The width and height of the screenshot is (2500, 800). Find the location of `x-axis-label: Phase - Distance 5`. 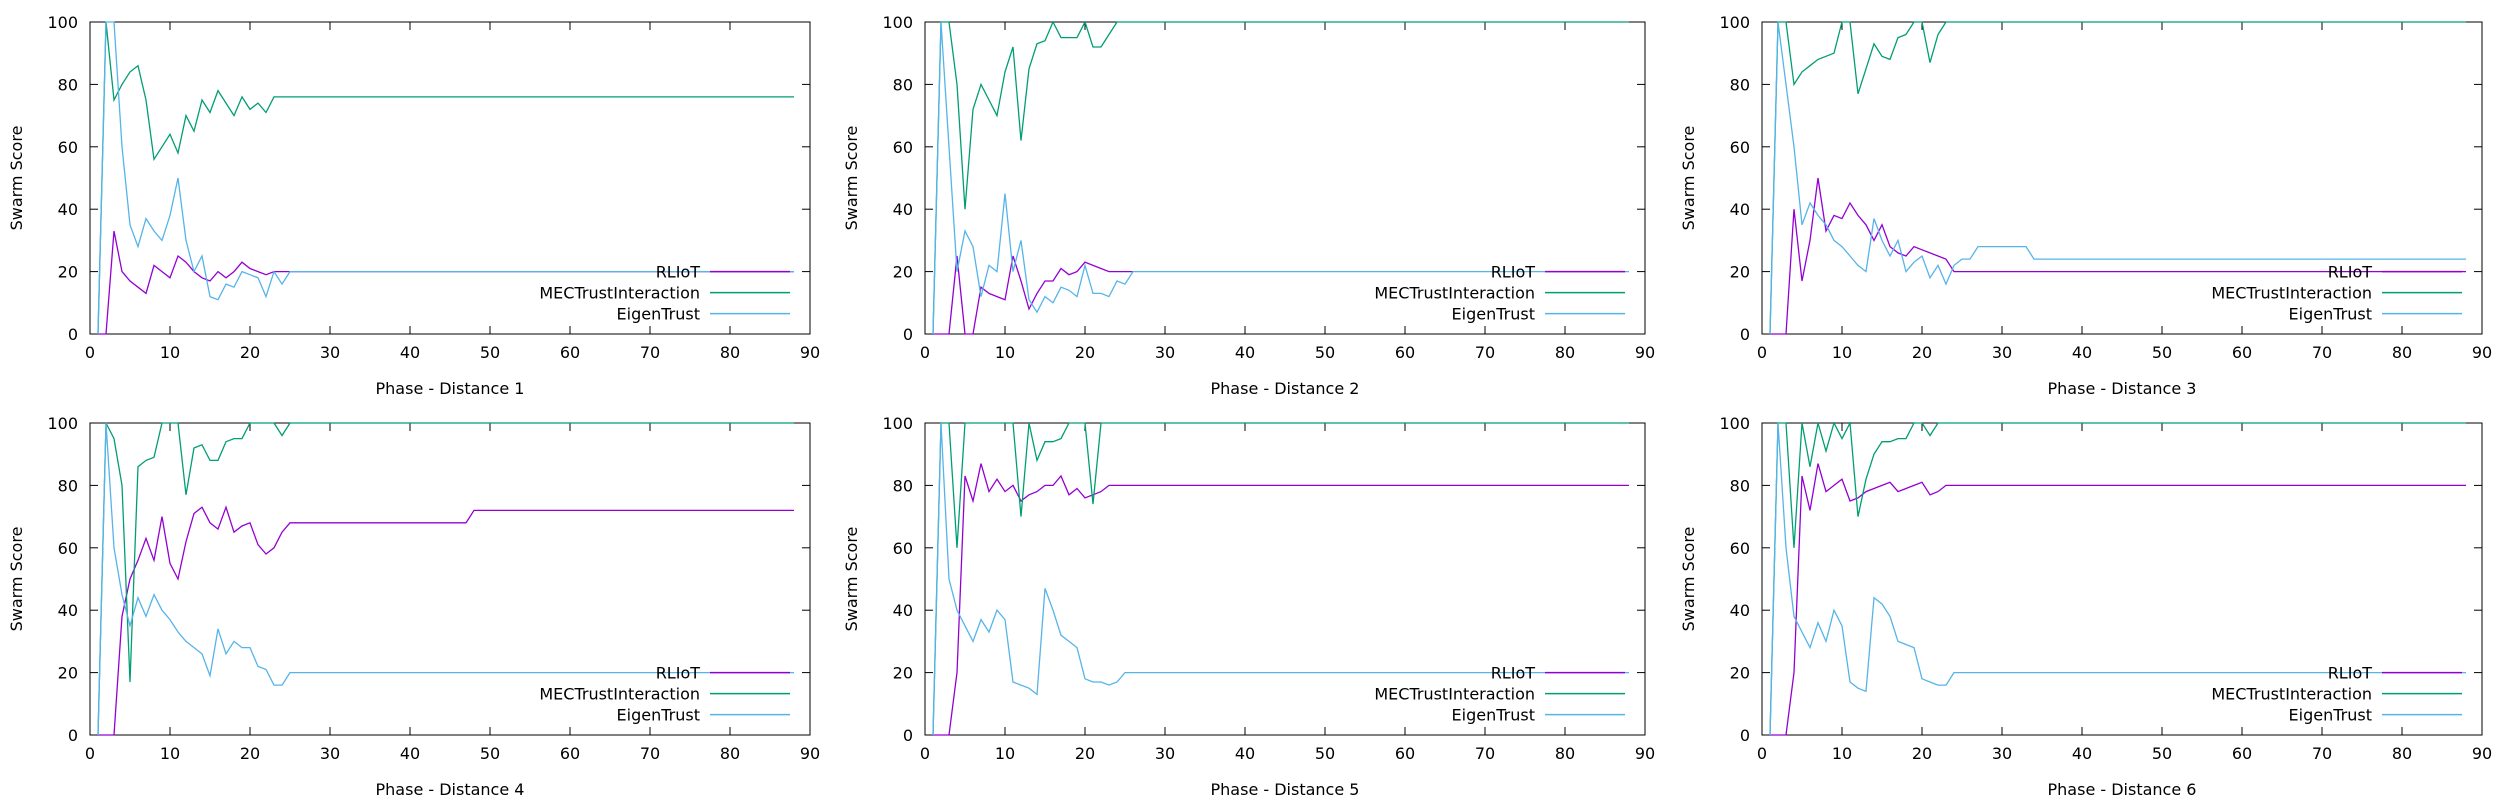

x-axis-label: Phase - Distance 5 is located at coordinates (1285, 789).